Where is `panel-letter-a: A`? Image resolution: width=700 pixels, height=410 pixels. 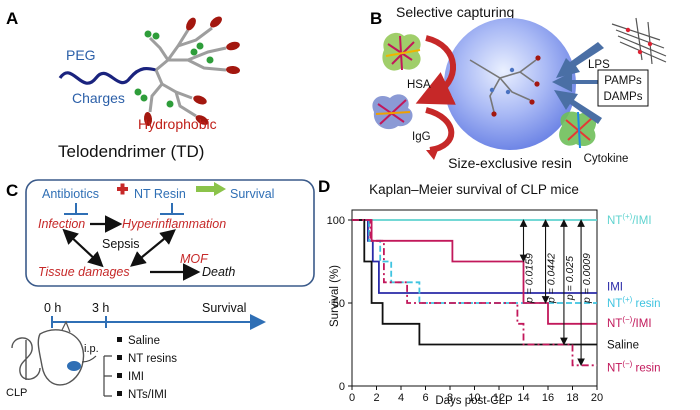 panel-letter-a: A is located at coordinates (12, 18).